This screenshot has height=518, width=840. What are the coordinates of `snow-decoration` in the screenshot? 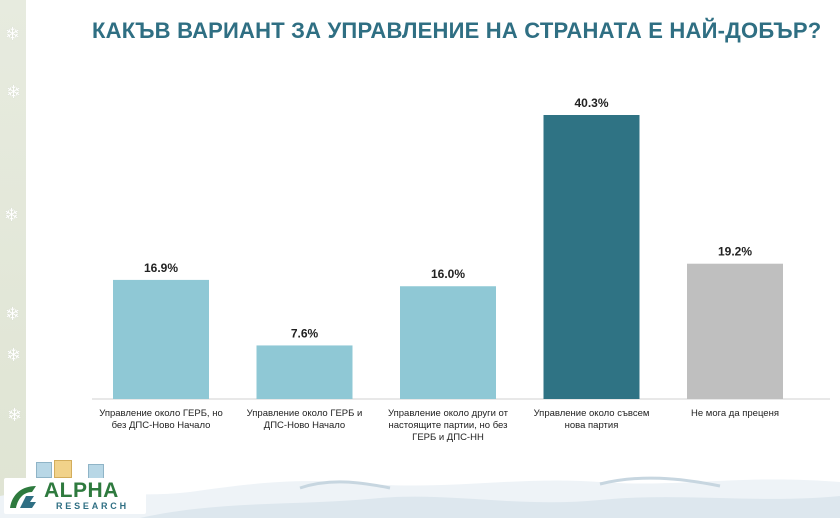 It's located at (420, 497).